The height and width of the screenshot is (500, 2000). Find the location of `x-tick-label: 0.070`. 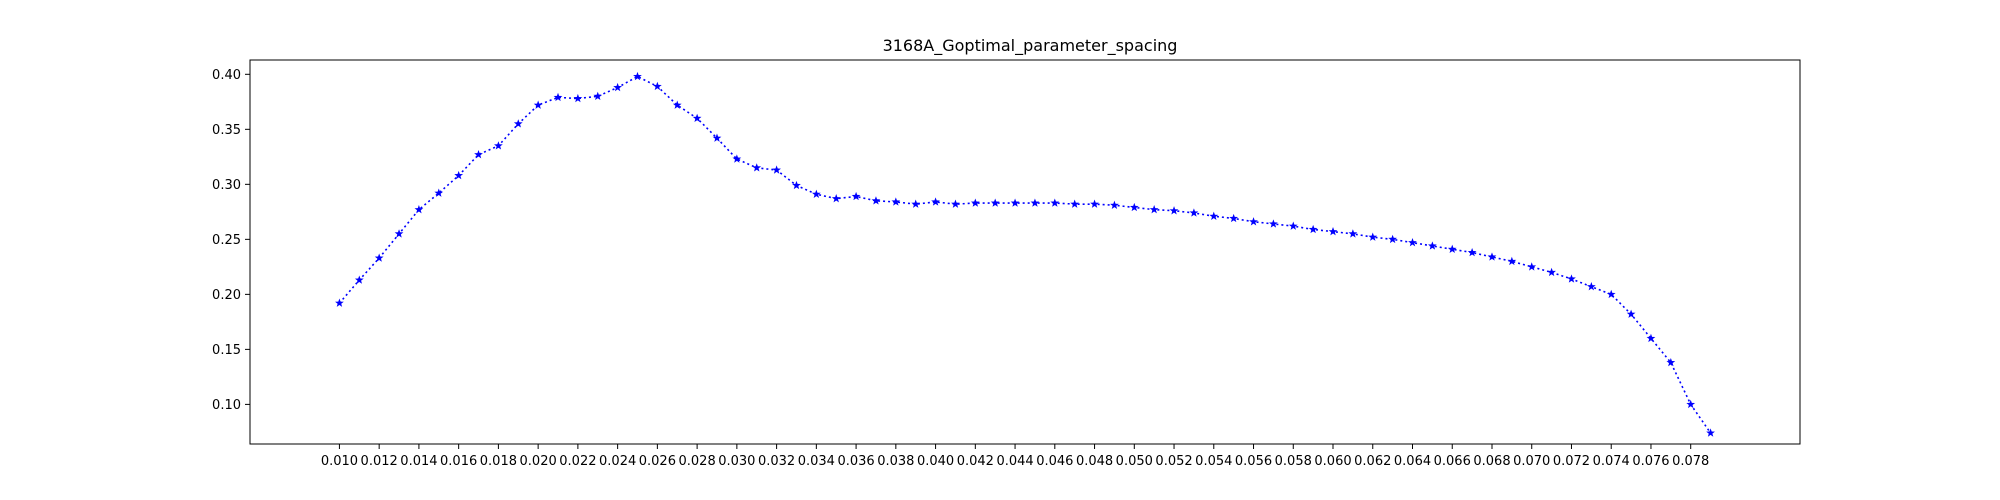

x-tick-label: 0.070 is located at coordinates (1531, 461).